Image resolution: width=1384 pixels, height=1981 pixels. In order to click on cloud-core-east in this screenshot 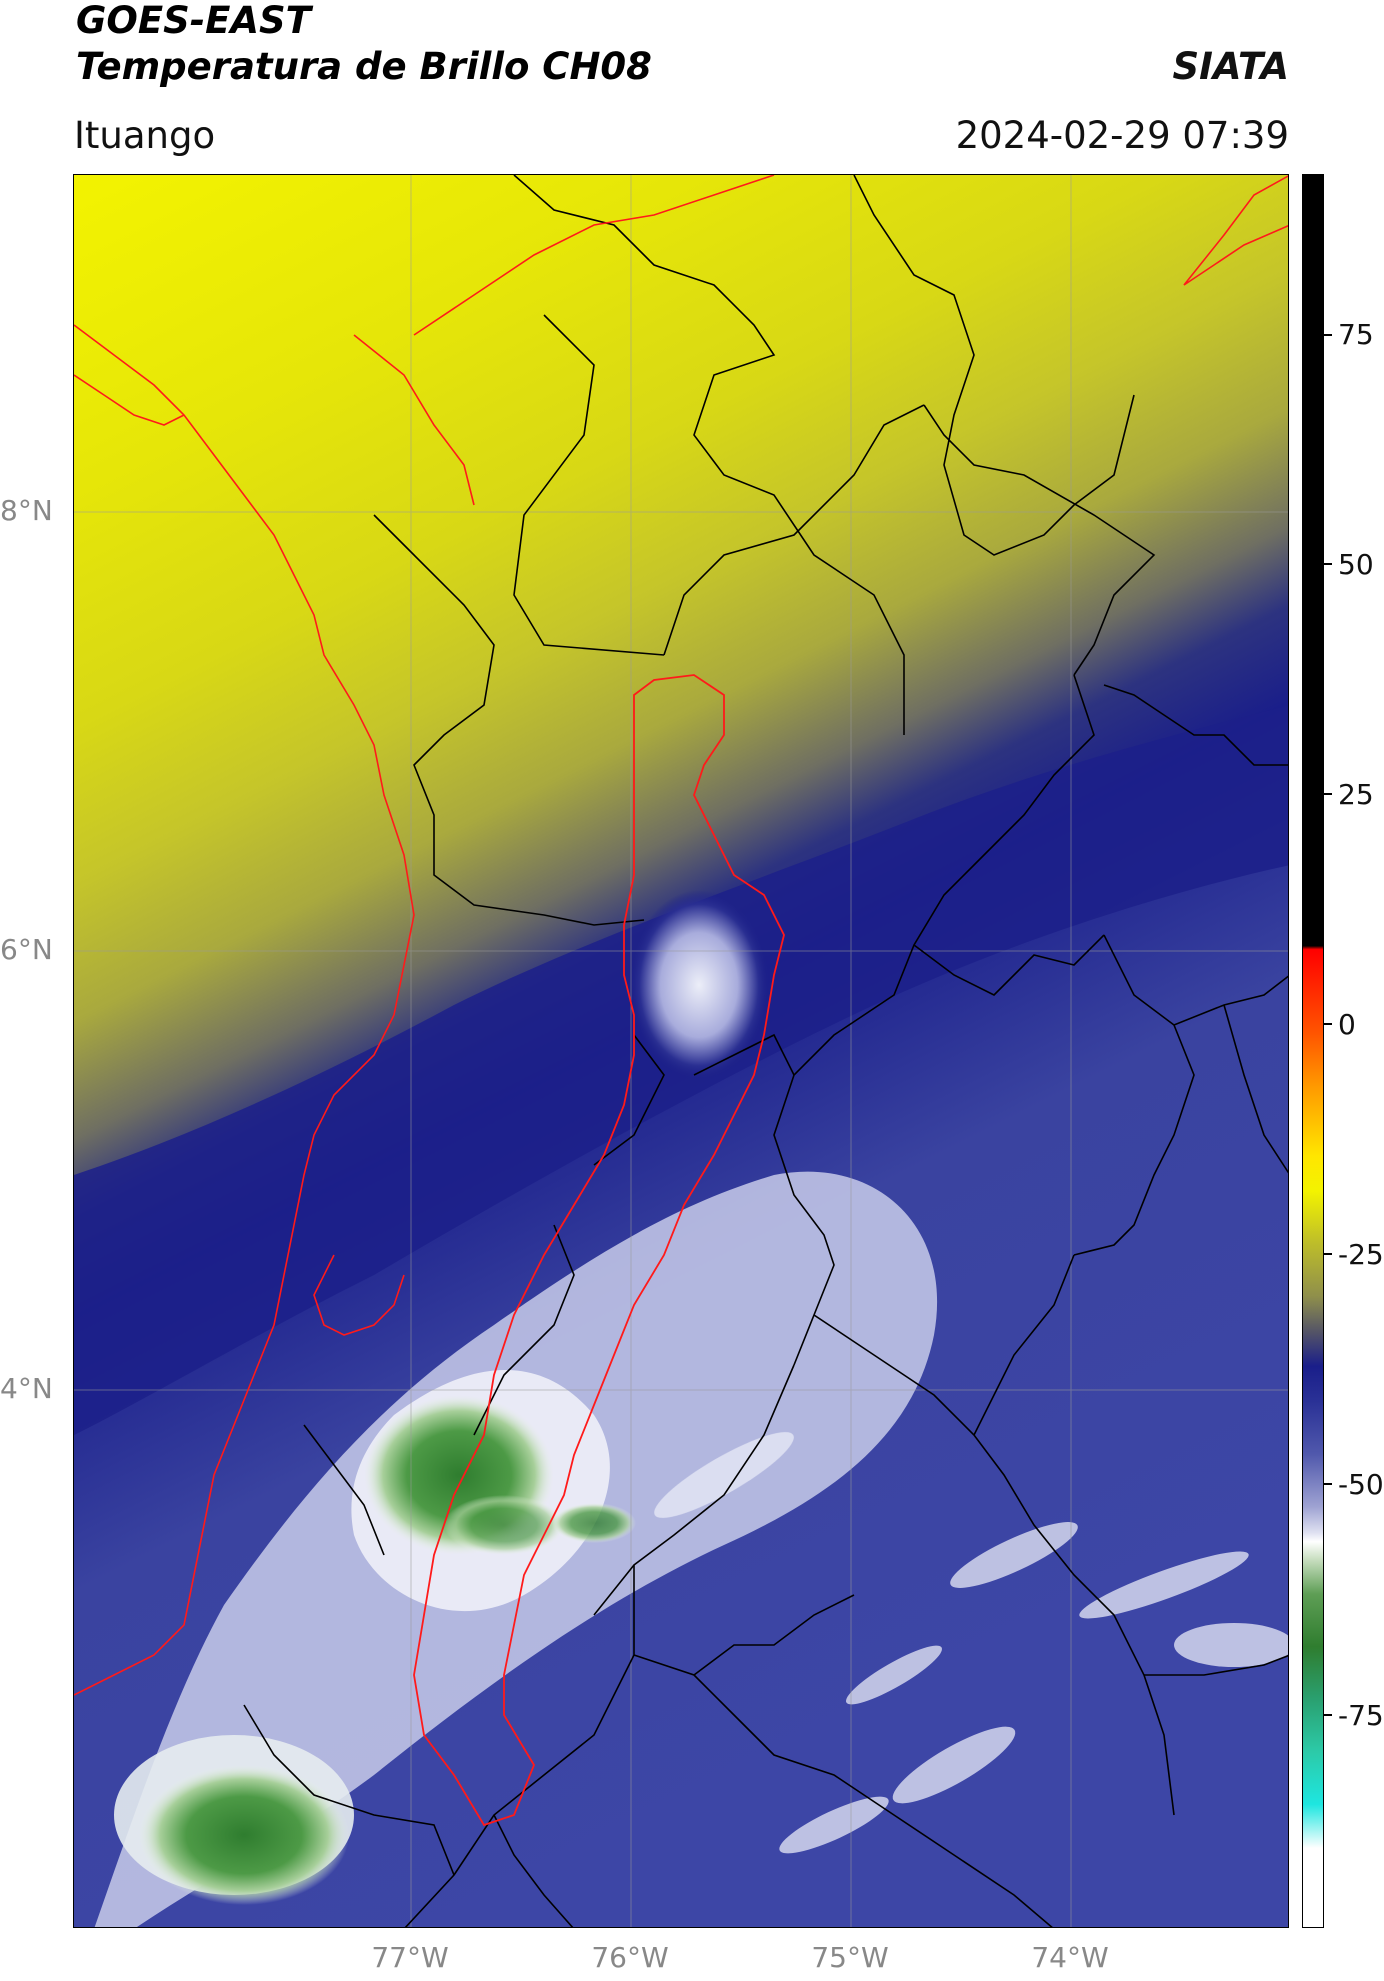, I will do `click(594, 1523)`.